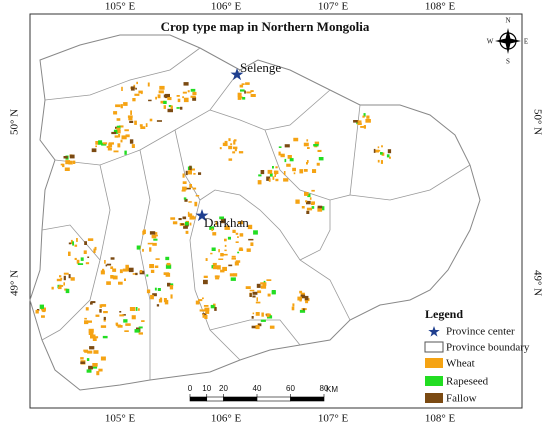 The width and height of the screenshot is (550, 428). I want to click on scale-segment, so click(240, 399).